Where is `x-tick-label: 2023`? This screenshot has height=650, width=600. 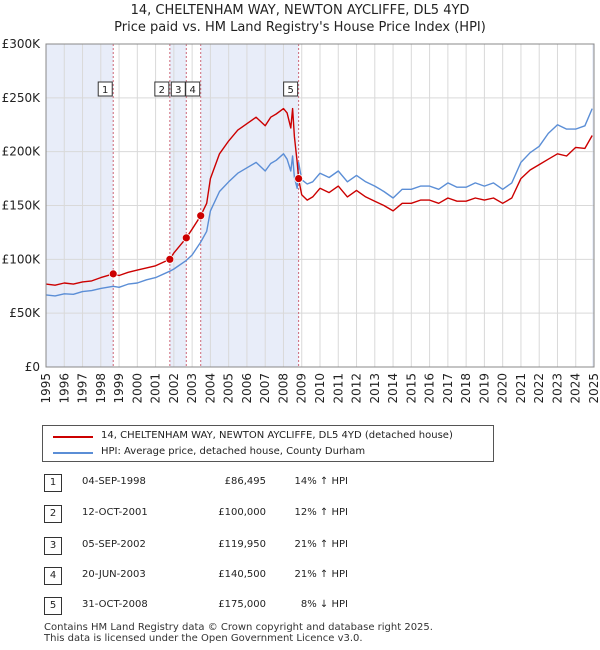
x-tick-label: 2023 is located at coordinates (557, 388).